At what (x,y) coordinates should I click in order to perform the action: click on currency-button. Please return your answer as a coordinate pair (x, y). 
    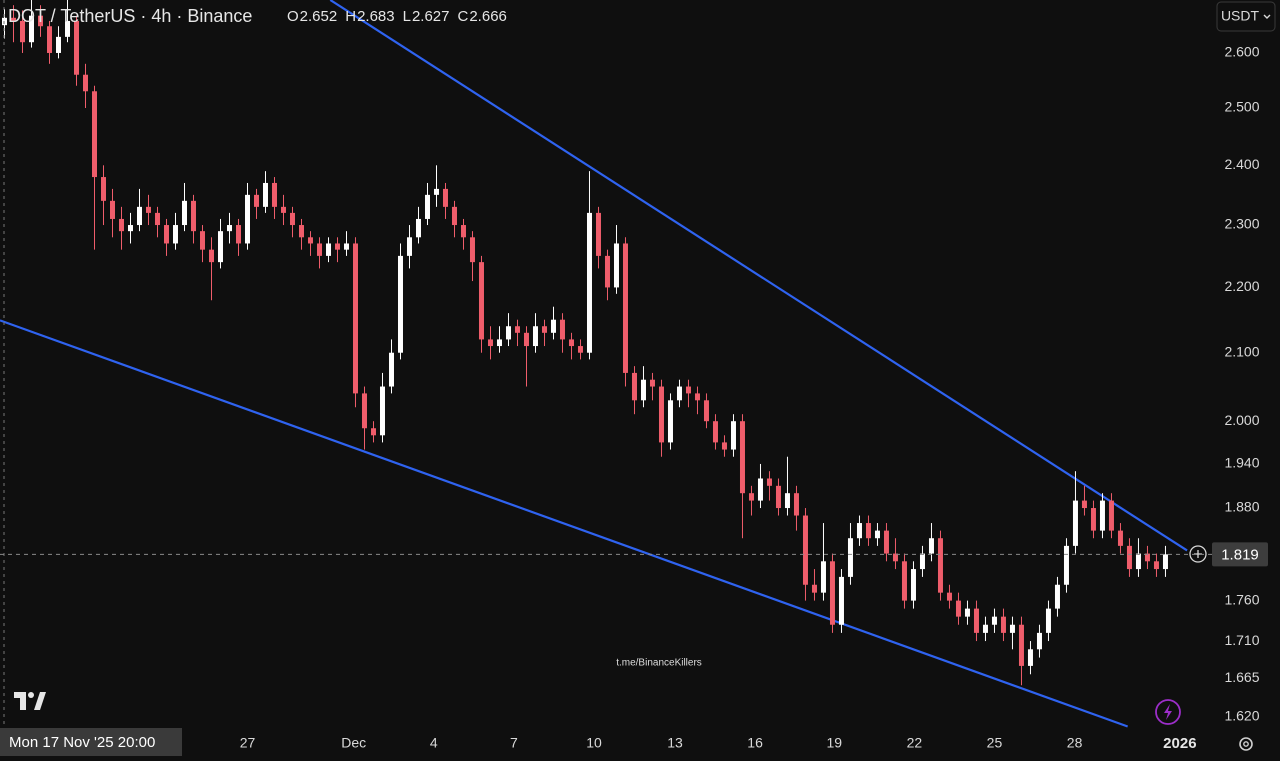
    Looking at the image, I should click on (1246, 16).